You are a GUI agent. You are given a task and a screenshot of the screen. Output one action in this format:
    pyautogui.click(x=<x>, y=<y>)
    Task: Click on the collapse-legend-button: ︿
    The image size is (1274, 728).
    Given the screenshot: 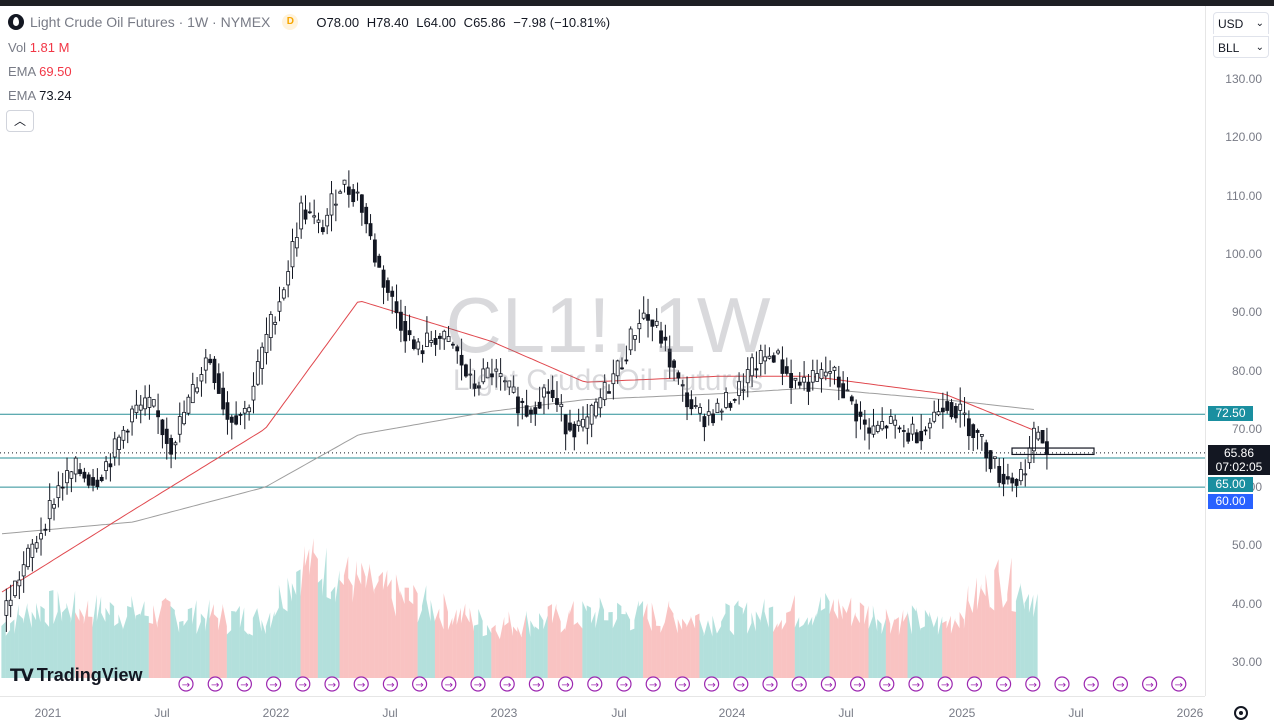 What is the action you would take?
    pyautogui.click(x=20, y=121)
    